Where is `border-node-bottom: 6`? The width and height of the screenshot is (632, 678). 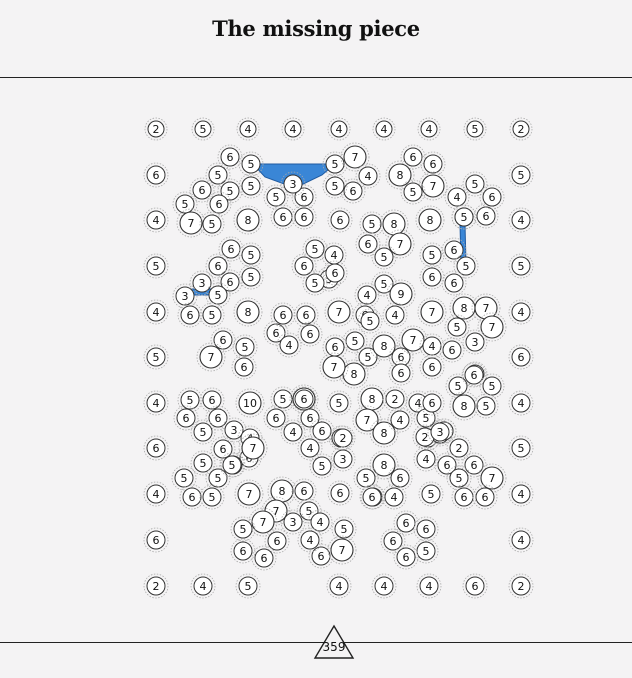 border-node-bottom: 6 is located at coordinates (475, 586).